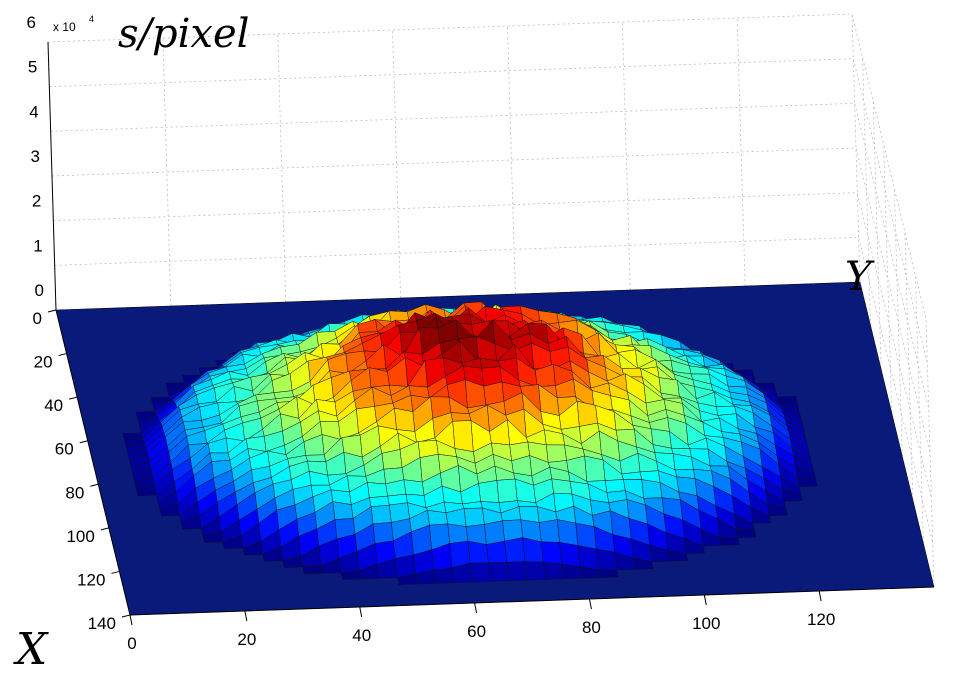  Describe the element at coordinates (64, 449) in the screenshot. I see `x-tick-label: 60` at that location.